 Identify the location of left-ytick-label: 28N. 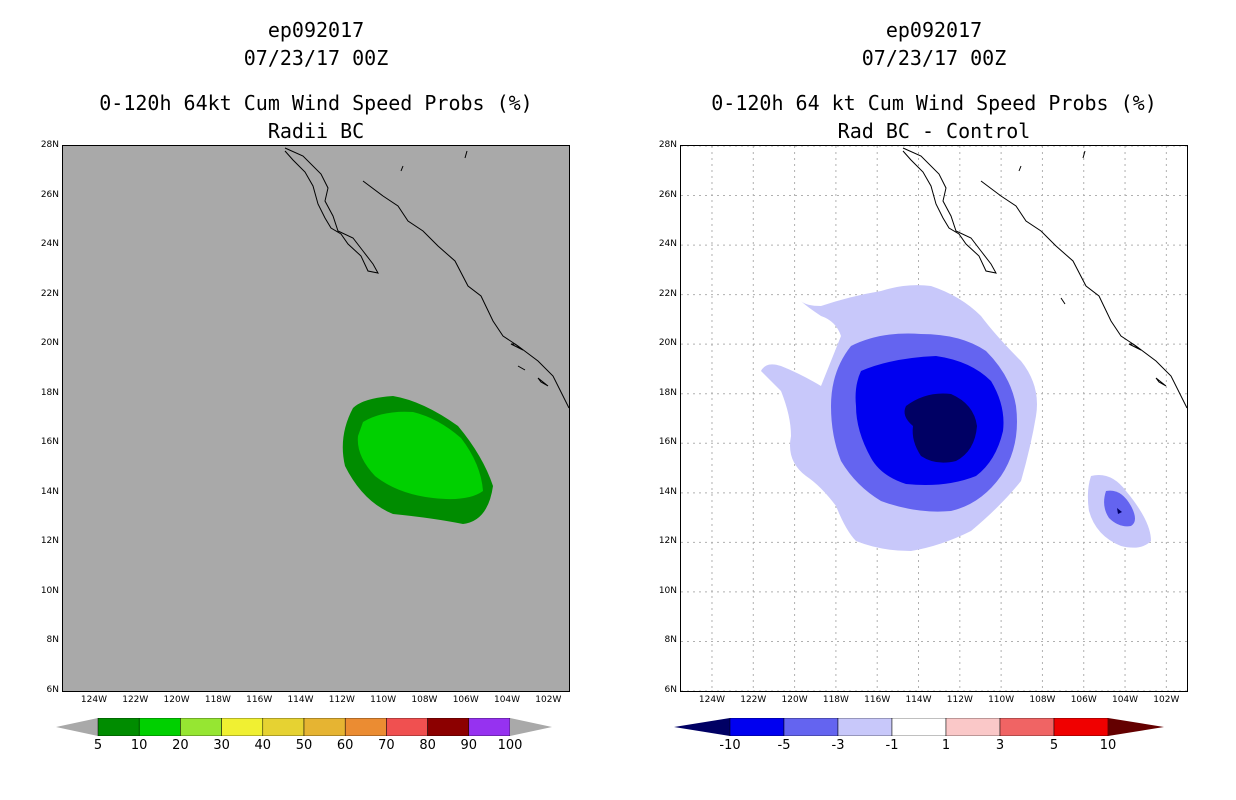
(49, 145).